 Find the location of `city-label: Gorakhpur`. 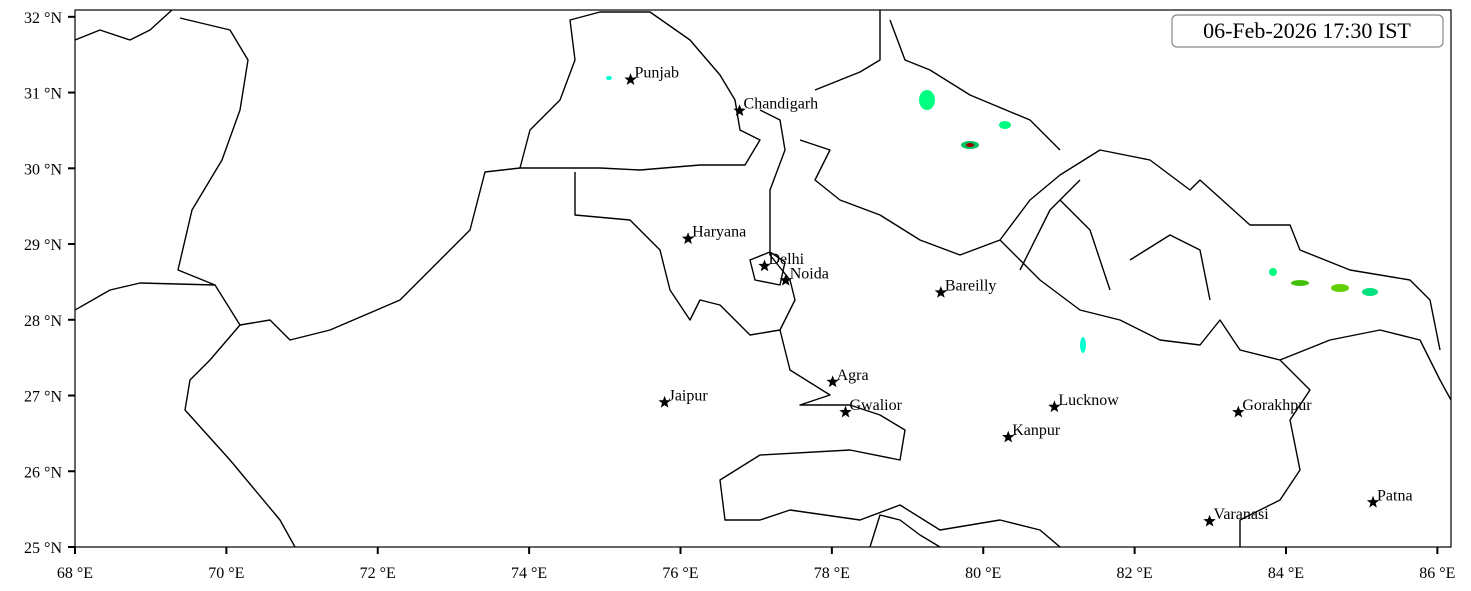

city-label: Gorakhpur is located at coordinates (1277, 405).